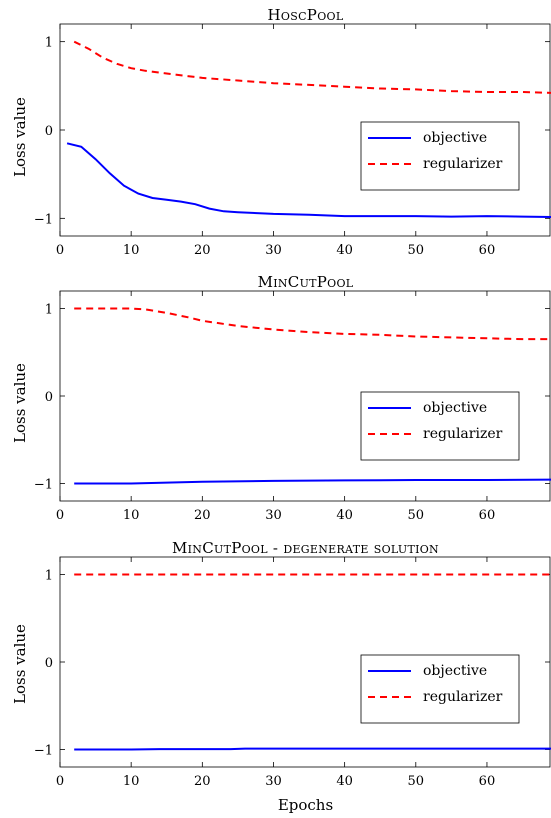 This screenshot has width=551, height=818. I want to click on panel-3-xtick-label: 30, so click(273, 781).